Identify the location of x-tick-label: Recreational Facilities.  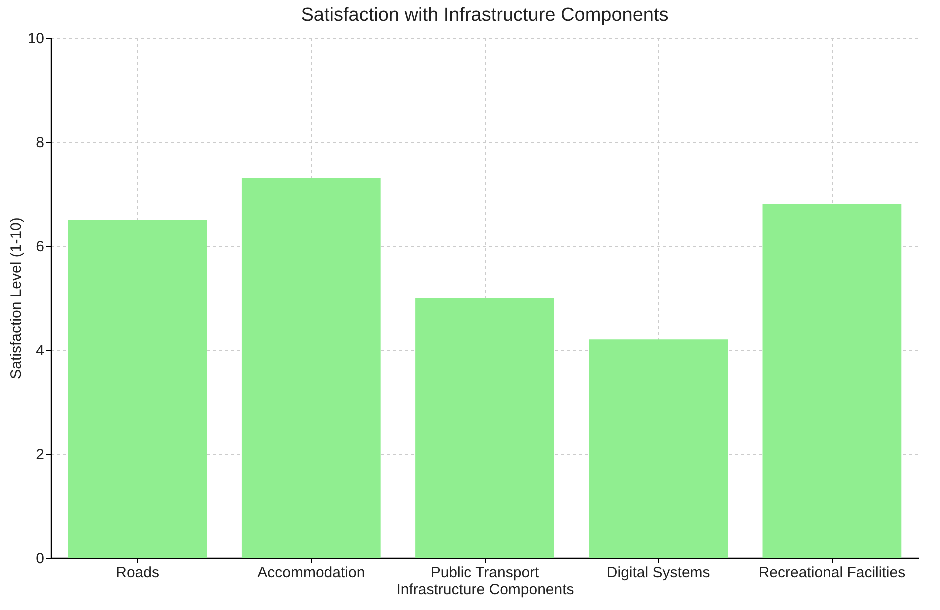
(832, 573).